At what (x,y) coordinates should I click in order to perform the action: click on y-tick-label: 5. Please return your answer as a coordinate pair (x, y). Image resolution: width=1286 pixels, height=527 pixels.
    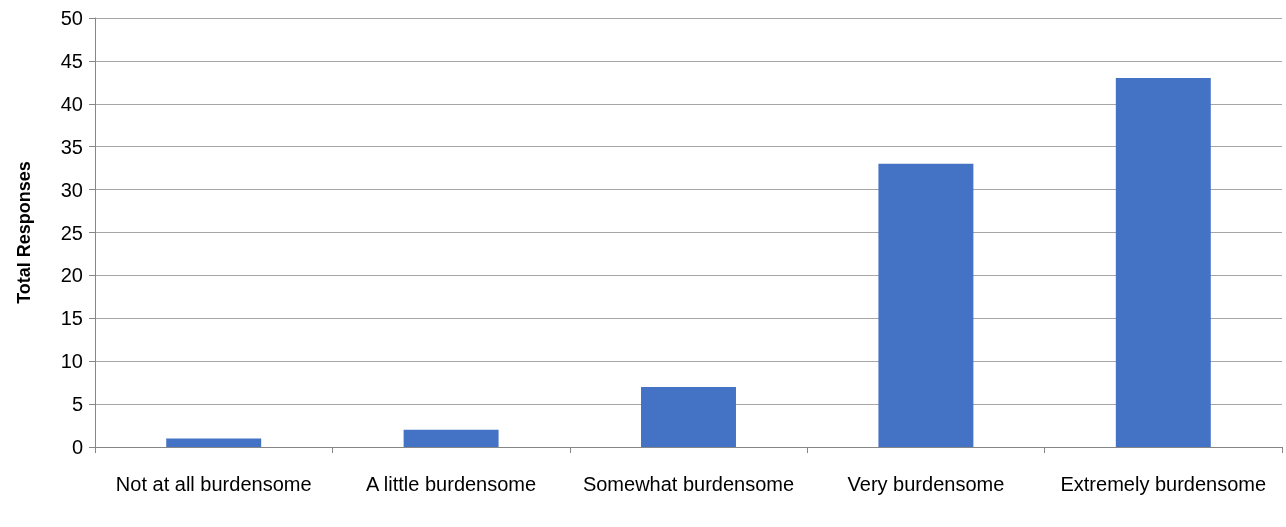
    Looking at the image, I should click on (77, 404).